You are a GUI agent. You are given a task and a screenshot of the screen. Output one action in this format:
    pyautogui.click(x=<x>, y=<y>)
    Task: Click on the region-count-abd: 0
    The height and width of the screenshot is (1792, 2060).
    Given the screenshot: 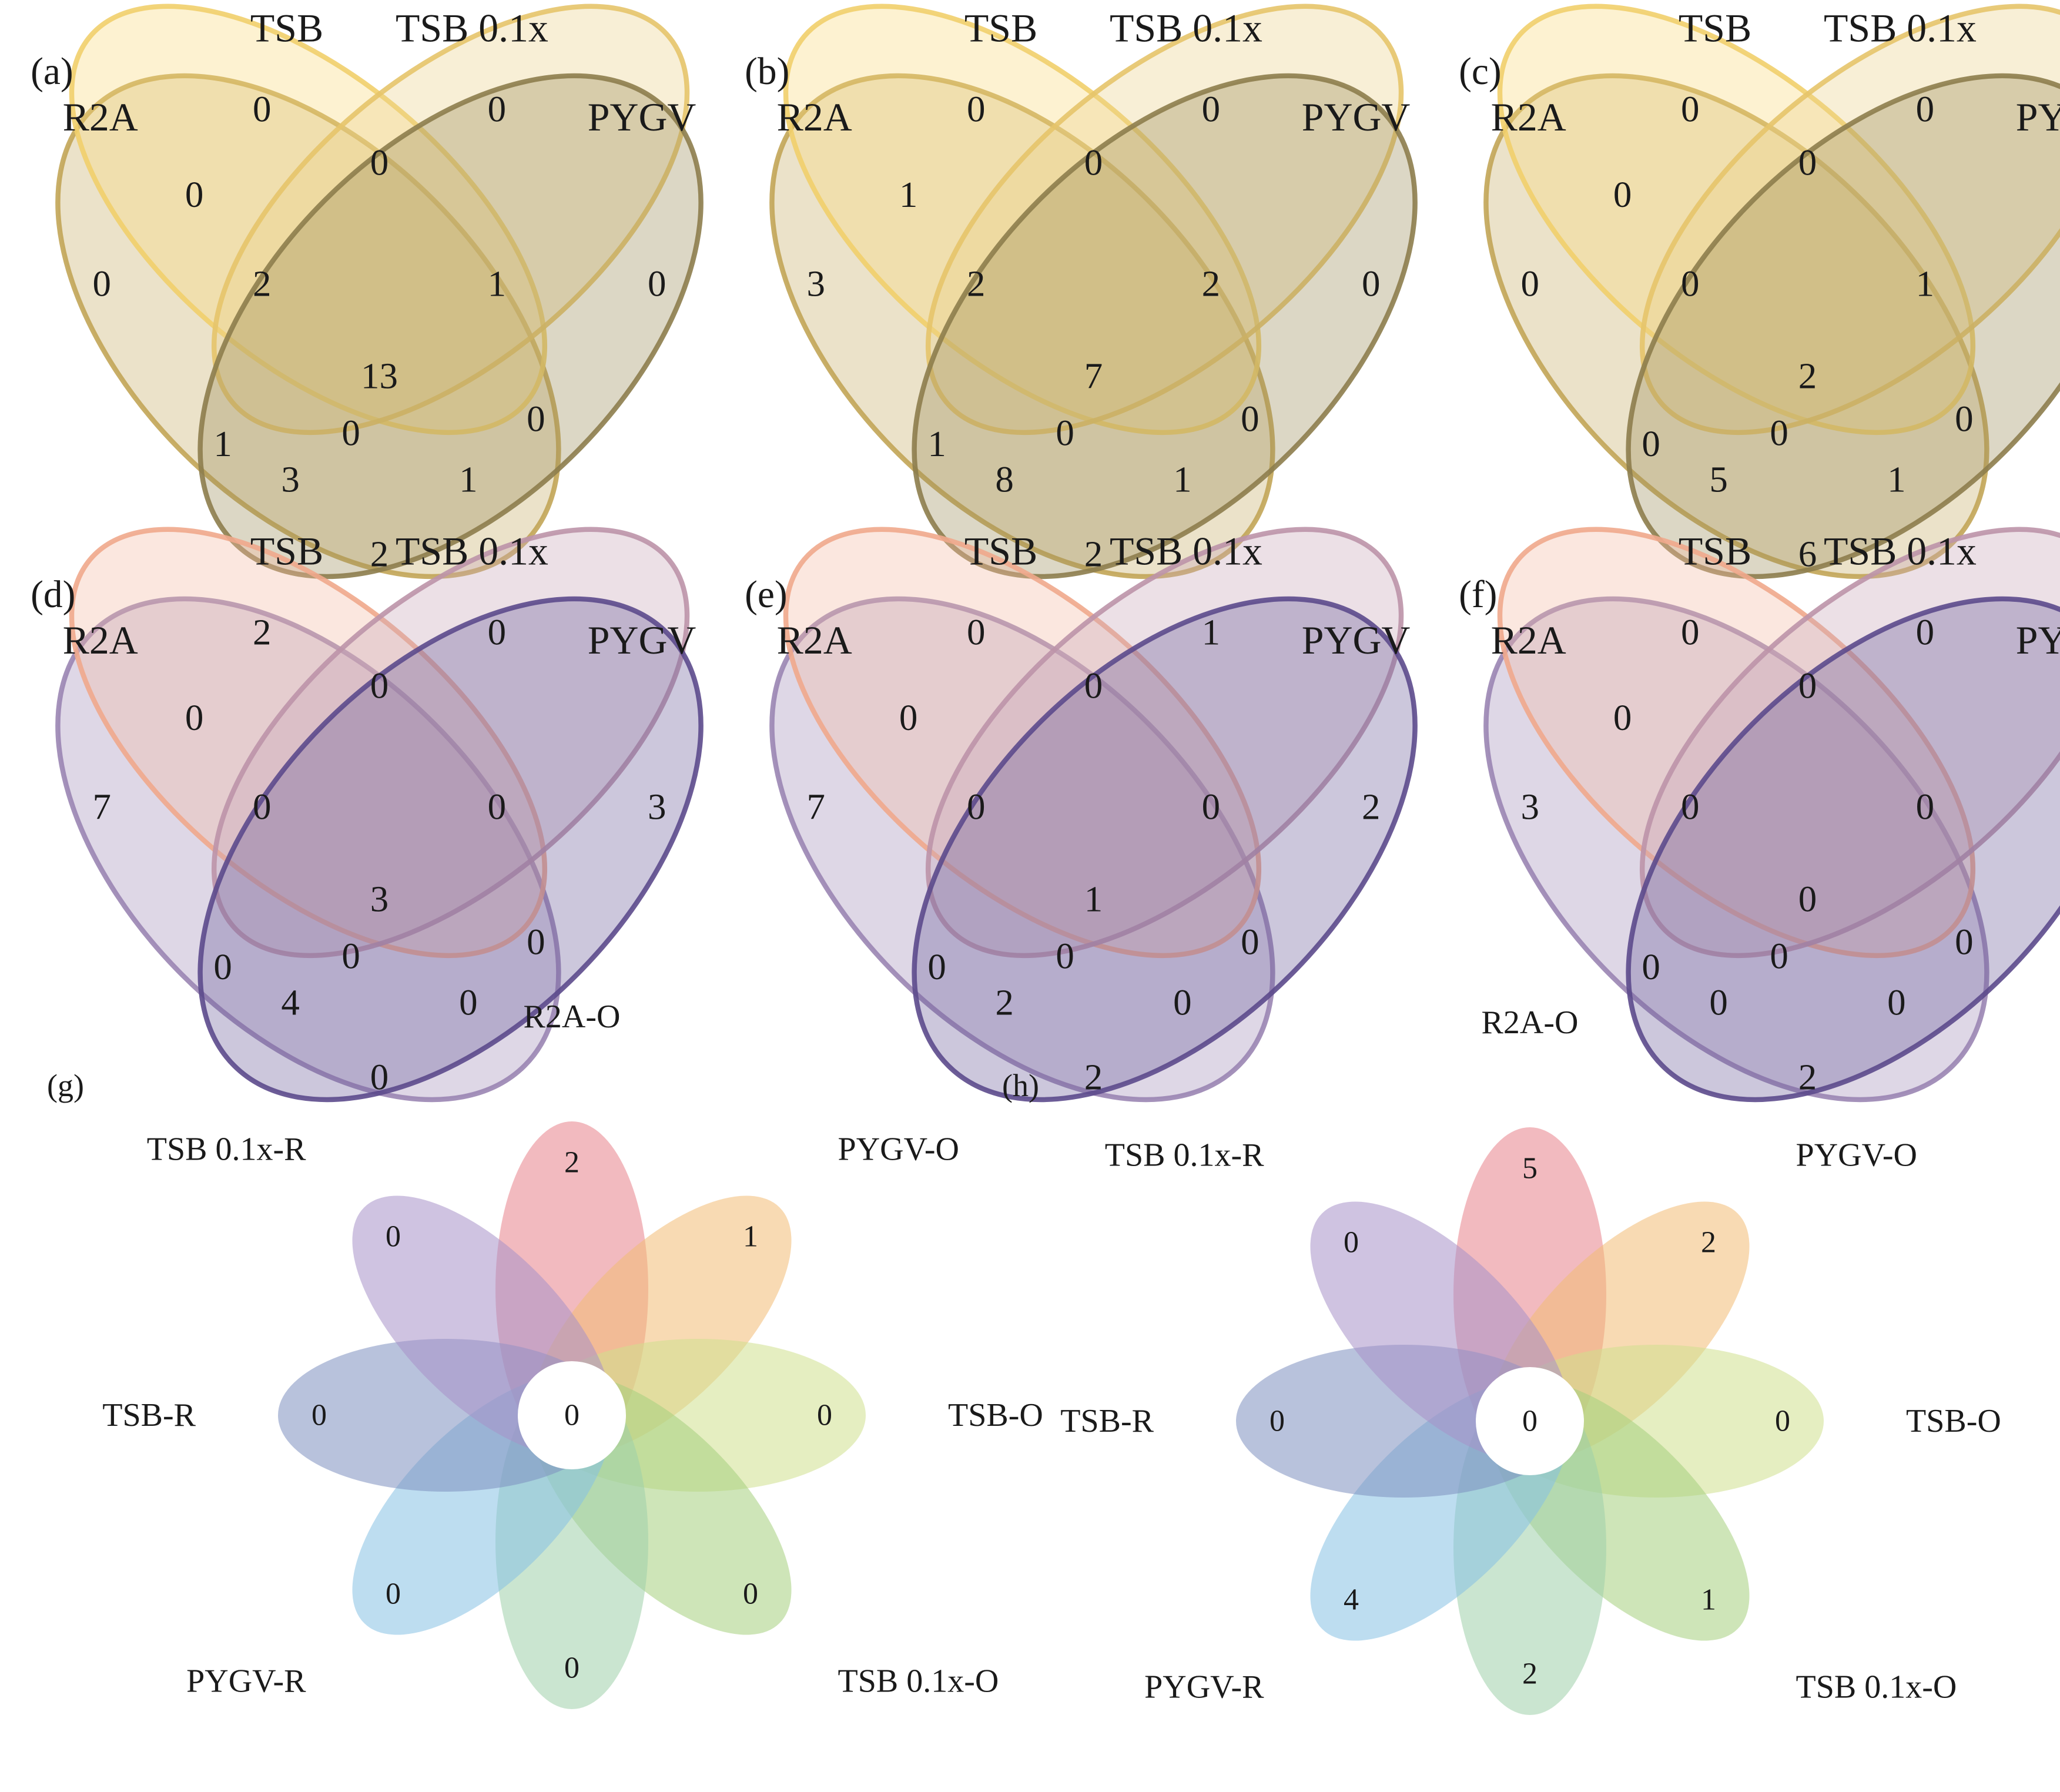 What is the action you would take?
    pyautogui.click(x=1718, y=1002)
    